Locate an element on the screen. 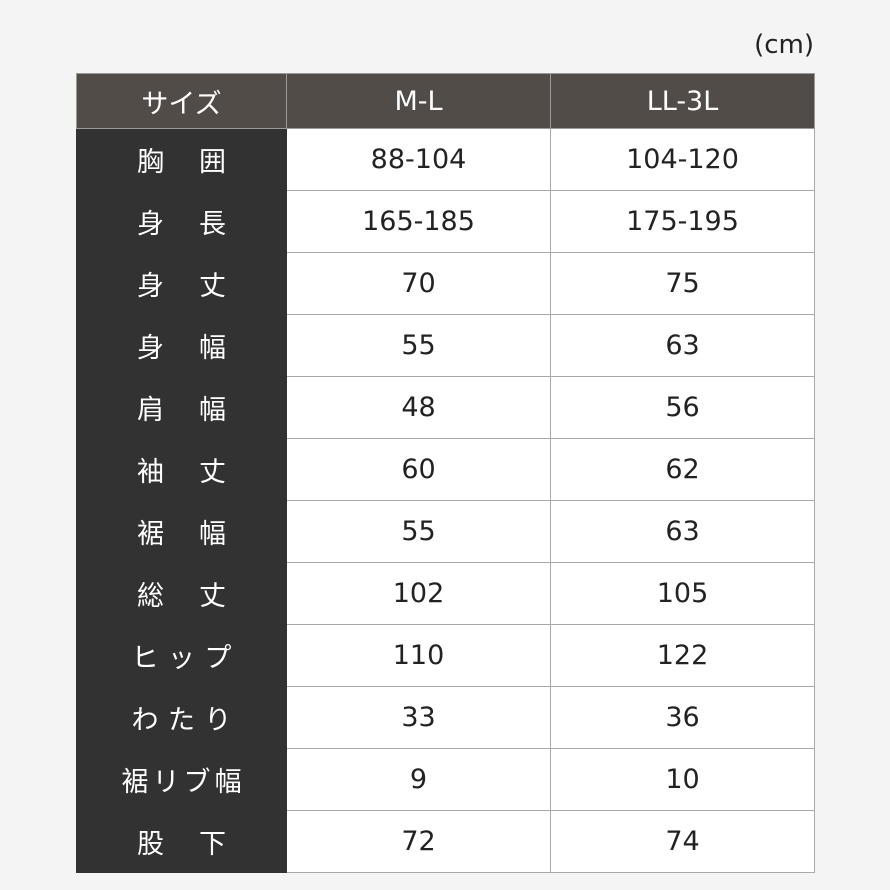  header-row: サイズ M-L LL-3L is located at coordinates (445, 101).